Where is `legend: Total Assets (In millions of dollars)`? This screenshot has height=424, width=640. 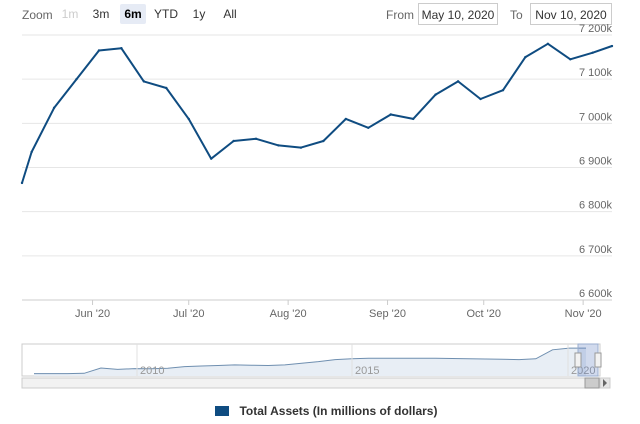 legend: Total Assets (In millions of dollars) is located at coordinates (326, 410).